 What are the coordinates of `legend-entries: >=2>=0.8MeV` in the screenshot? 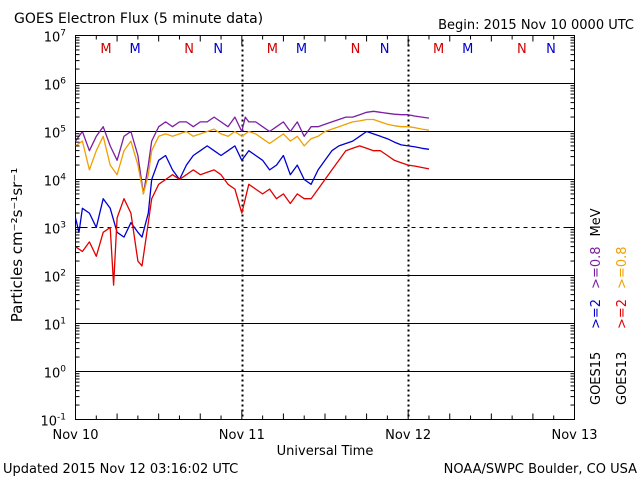 It's located at (596, 268).